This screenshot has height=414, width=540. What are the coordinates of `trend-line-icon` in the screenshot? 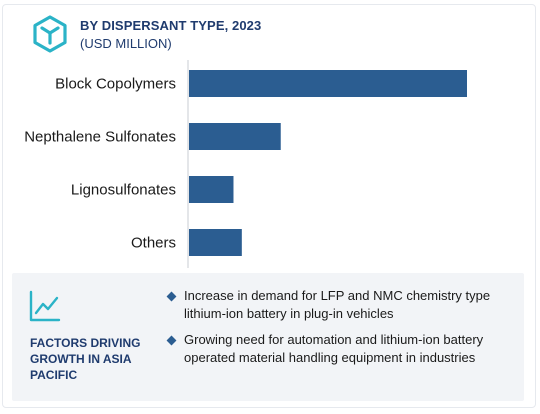 It's located at (45, 306).